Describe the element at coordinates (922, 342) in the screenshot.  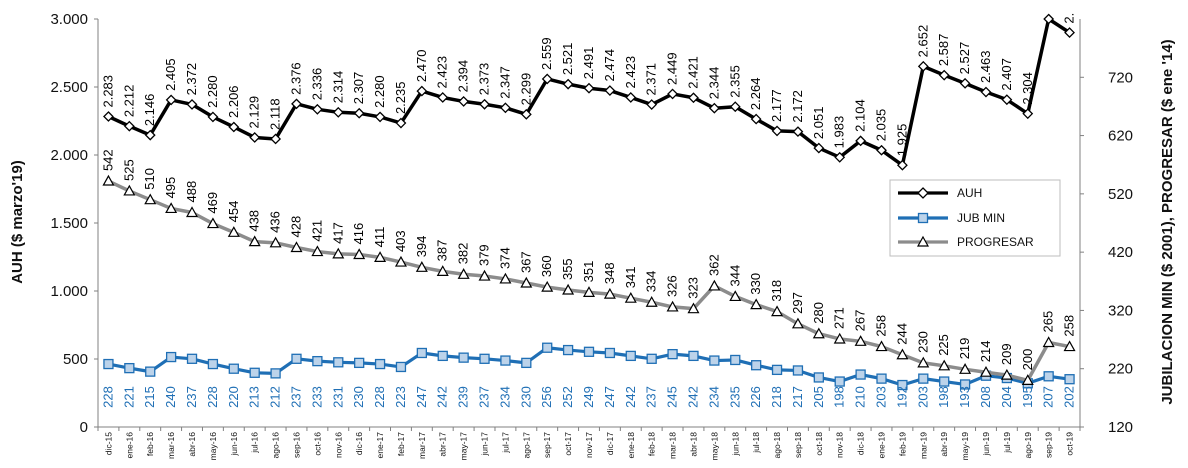
I see `data-label-progresar: 230` at that location.